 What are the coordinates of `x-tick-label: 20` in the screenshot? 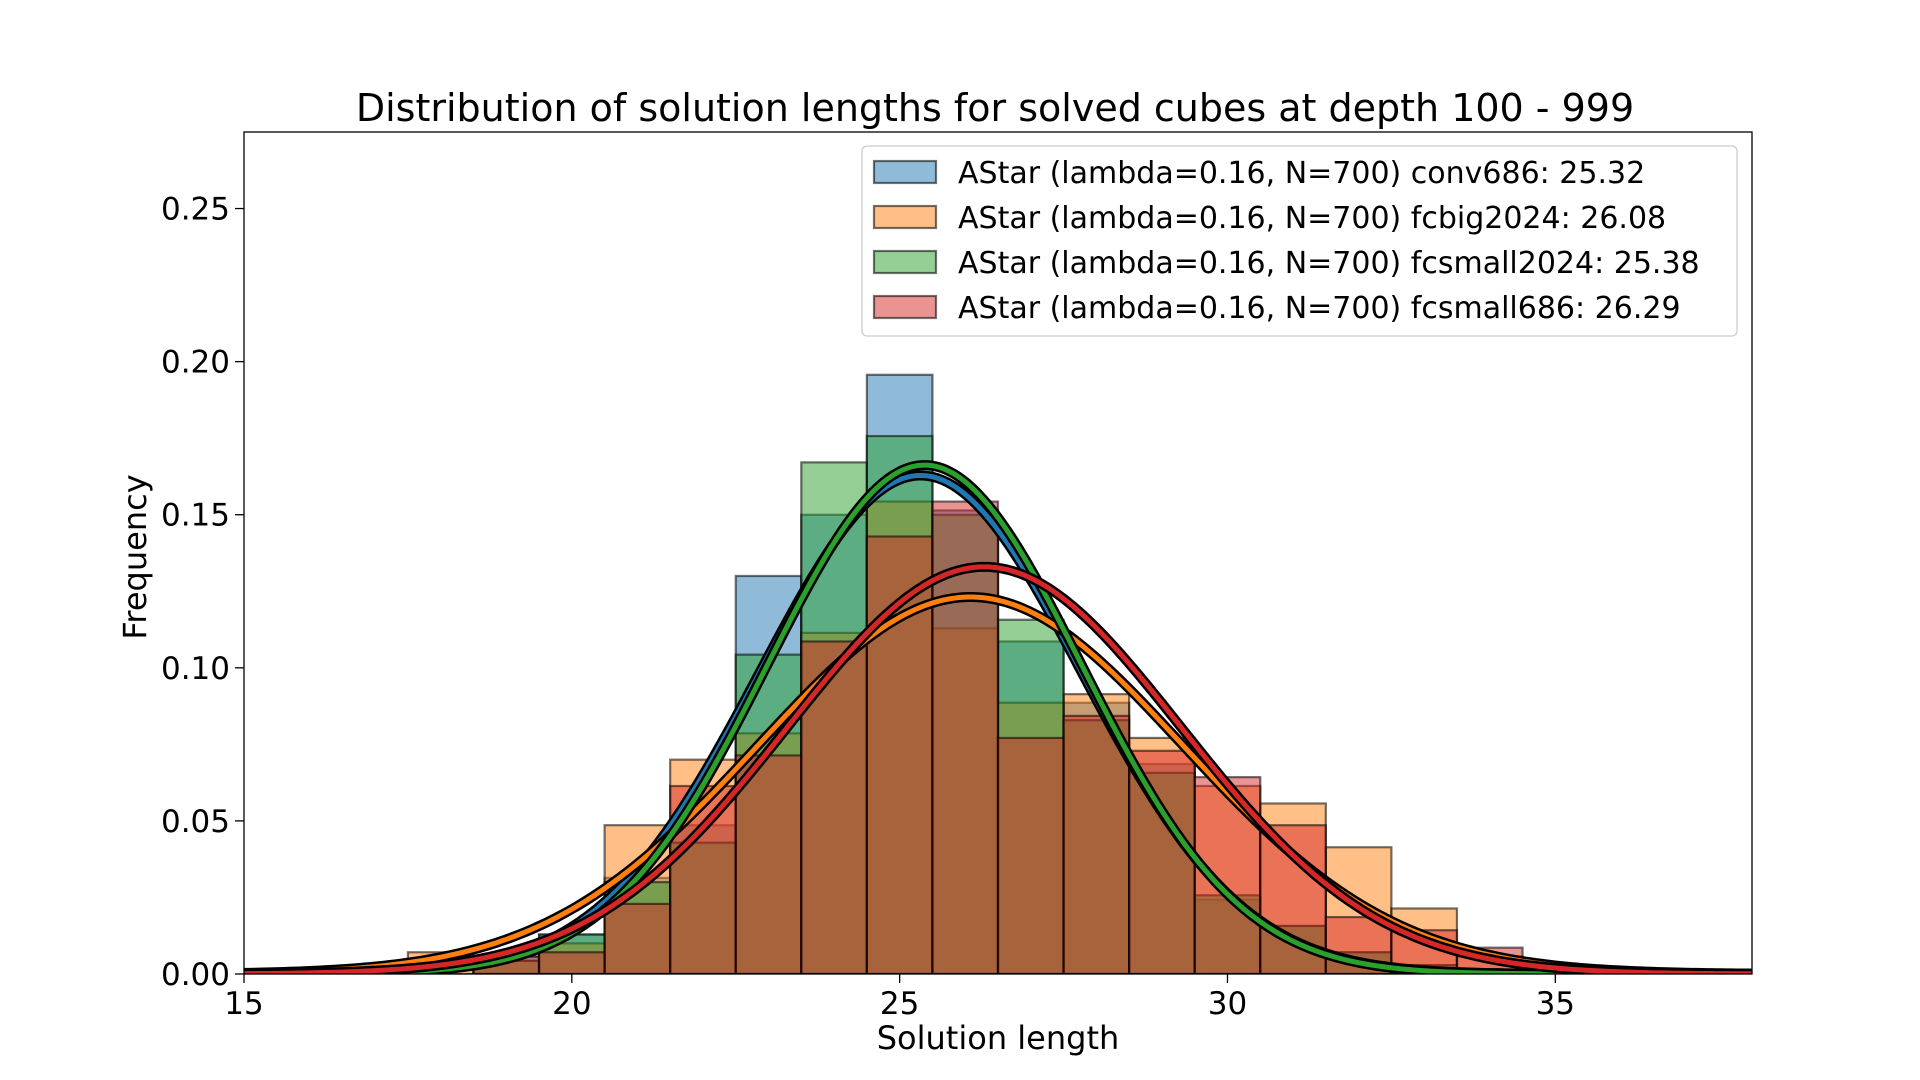 It's located at (571, 1004).